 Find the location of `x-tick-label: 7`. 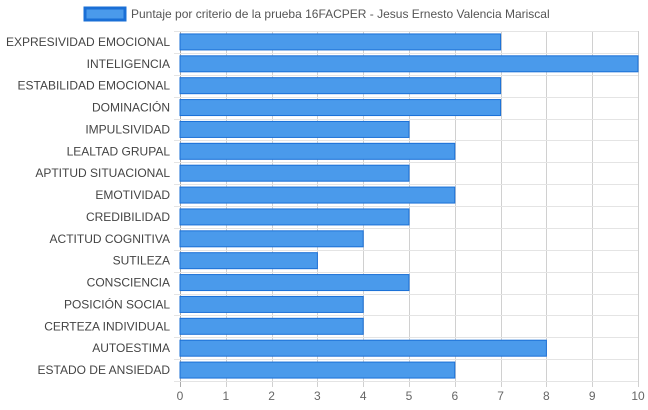

x-tick-label: 7 is located at coordinates (500, 396).